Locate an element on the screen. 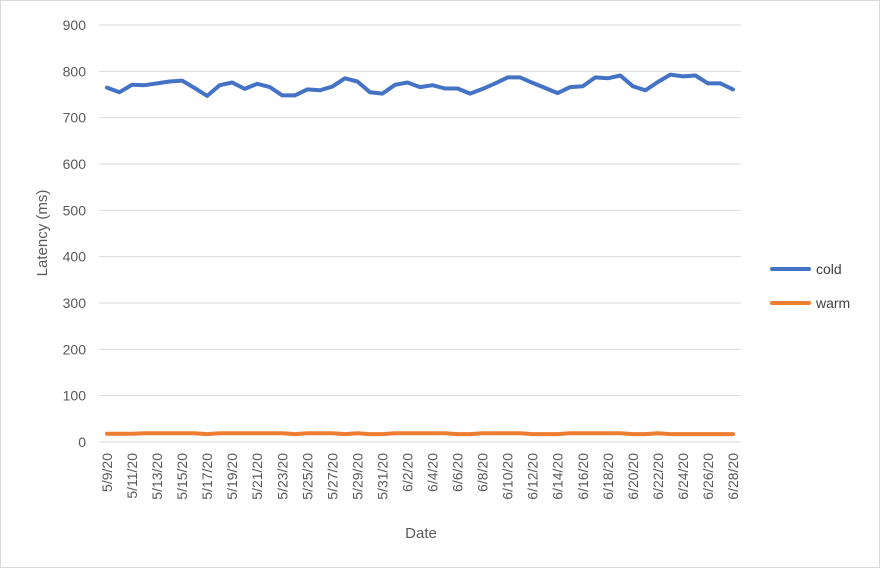 The width and height of the screenshot is (880, 569). x-tick-label: 5/23/20 is located at coordinates (282, 476).